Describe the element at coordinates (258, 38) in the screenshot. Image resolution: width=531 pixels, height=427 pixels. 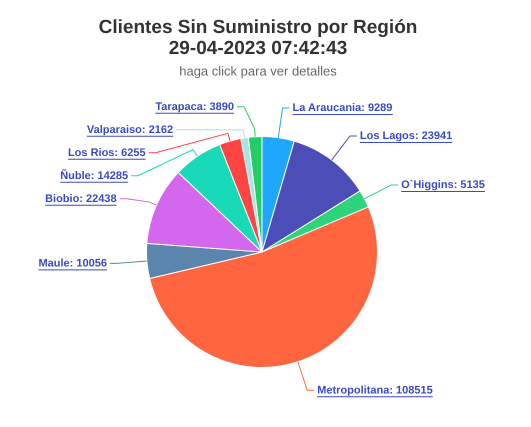
I see `chart-title: Clientes Sin Suministro por Región 29-04-2023 07:42:43` at that location.